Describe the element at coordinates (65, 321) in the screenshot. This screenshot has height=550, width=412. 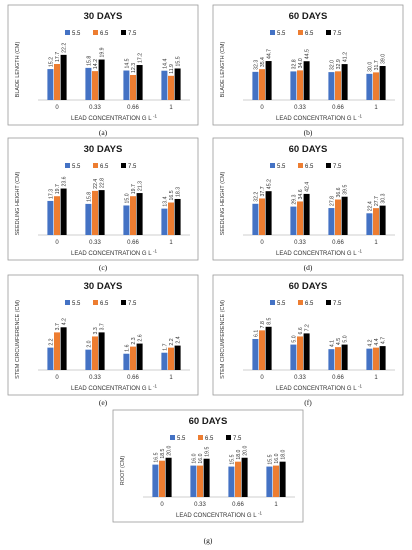
I see `data-label: 4.2` at that location.